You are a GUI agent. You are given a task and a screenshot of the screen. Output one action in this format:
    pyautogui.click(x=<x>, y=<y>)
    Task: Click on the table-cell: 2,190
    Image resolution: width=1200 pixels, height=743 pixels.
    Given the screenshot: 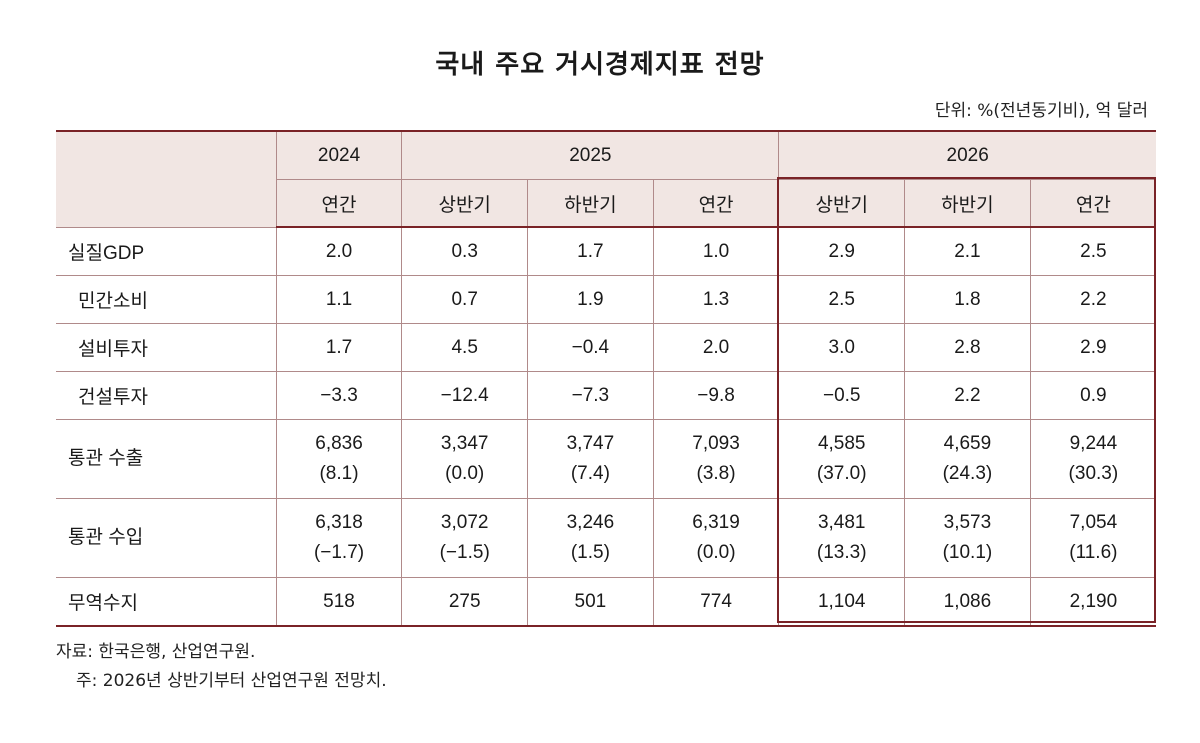 What is the action you would take?
    pyautogui.click(x=1092, y=602)
    